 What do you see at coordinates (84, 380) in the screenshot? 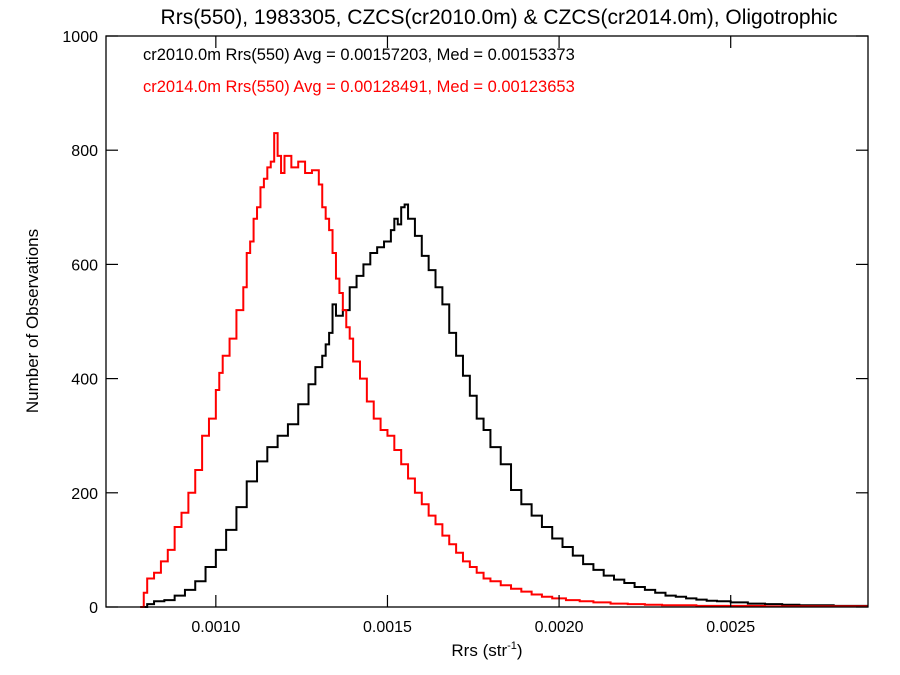
I see `y-tick-label: 400` at bounding box center [84, 380].